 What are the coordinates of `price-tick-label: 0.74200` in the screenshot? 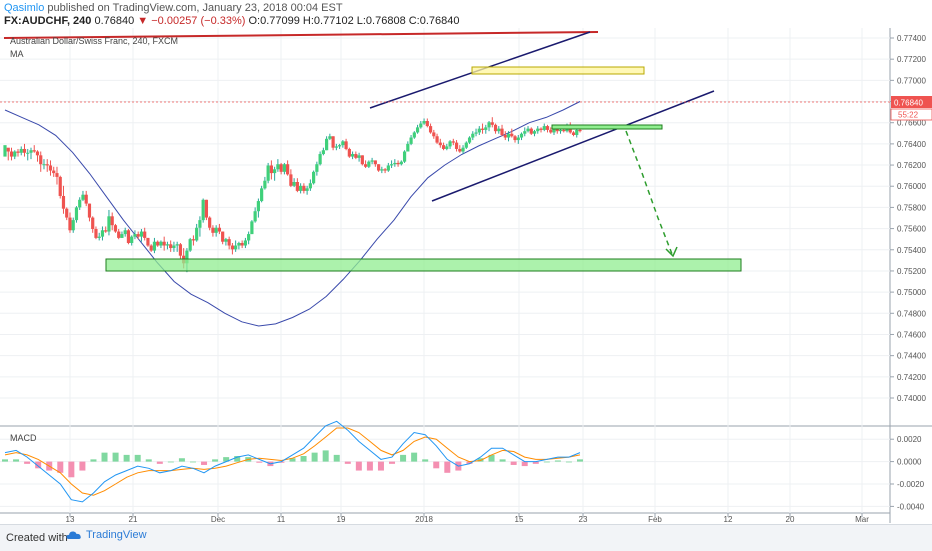 It's located at (911, 377).